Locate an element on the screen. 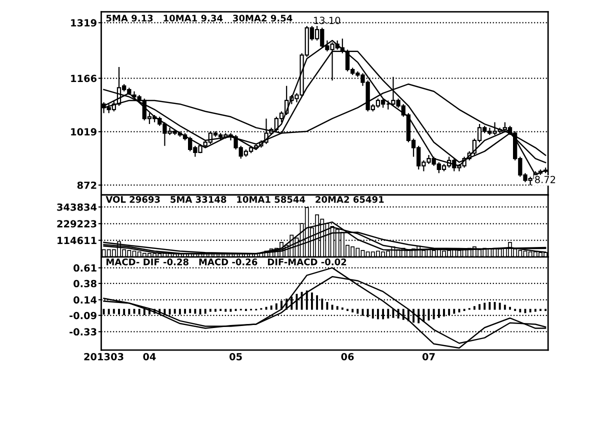  y-tick-label: 1166 is located at coordinates (84, 78).